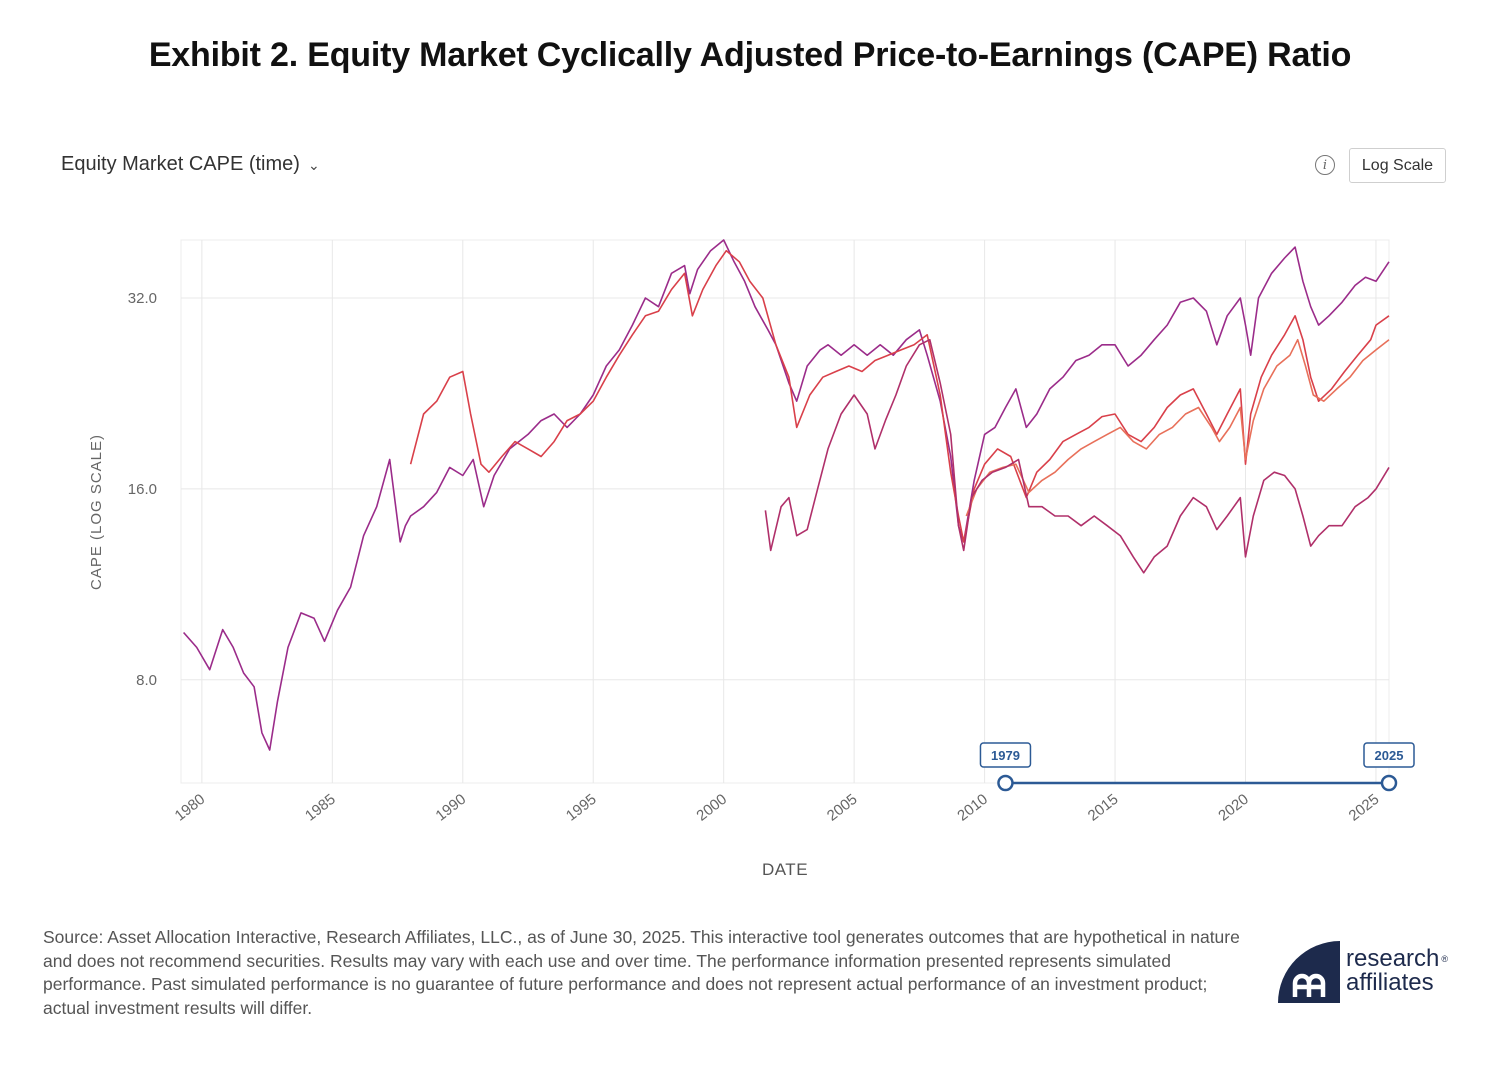 Image resolution: width=1500 pixels, height=1066 pixels. I want to click on series-selector-dropdown: Equity Market CAPE (time) ⌄, so click(190, 164).